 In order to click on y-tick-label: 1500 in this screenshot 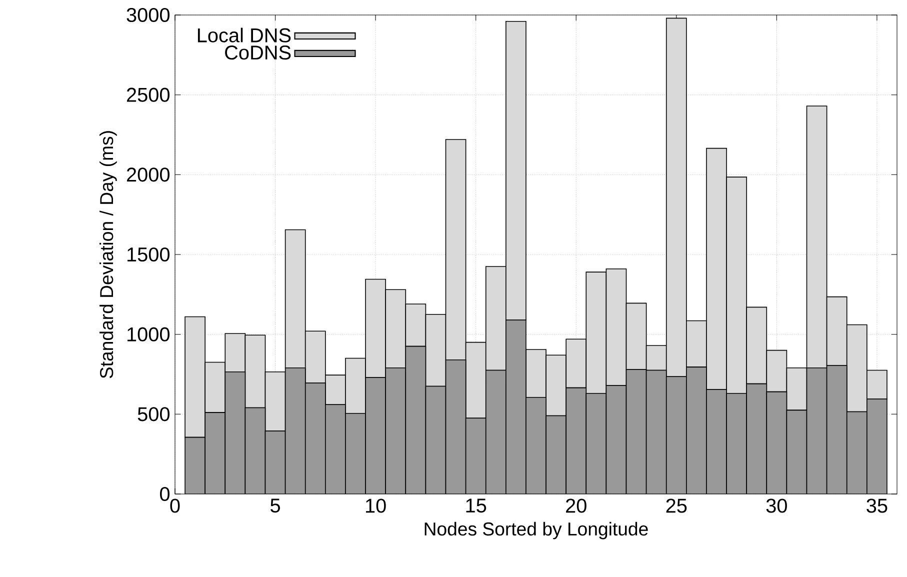, I will do `click(149, 254)`.